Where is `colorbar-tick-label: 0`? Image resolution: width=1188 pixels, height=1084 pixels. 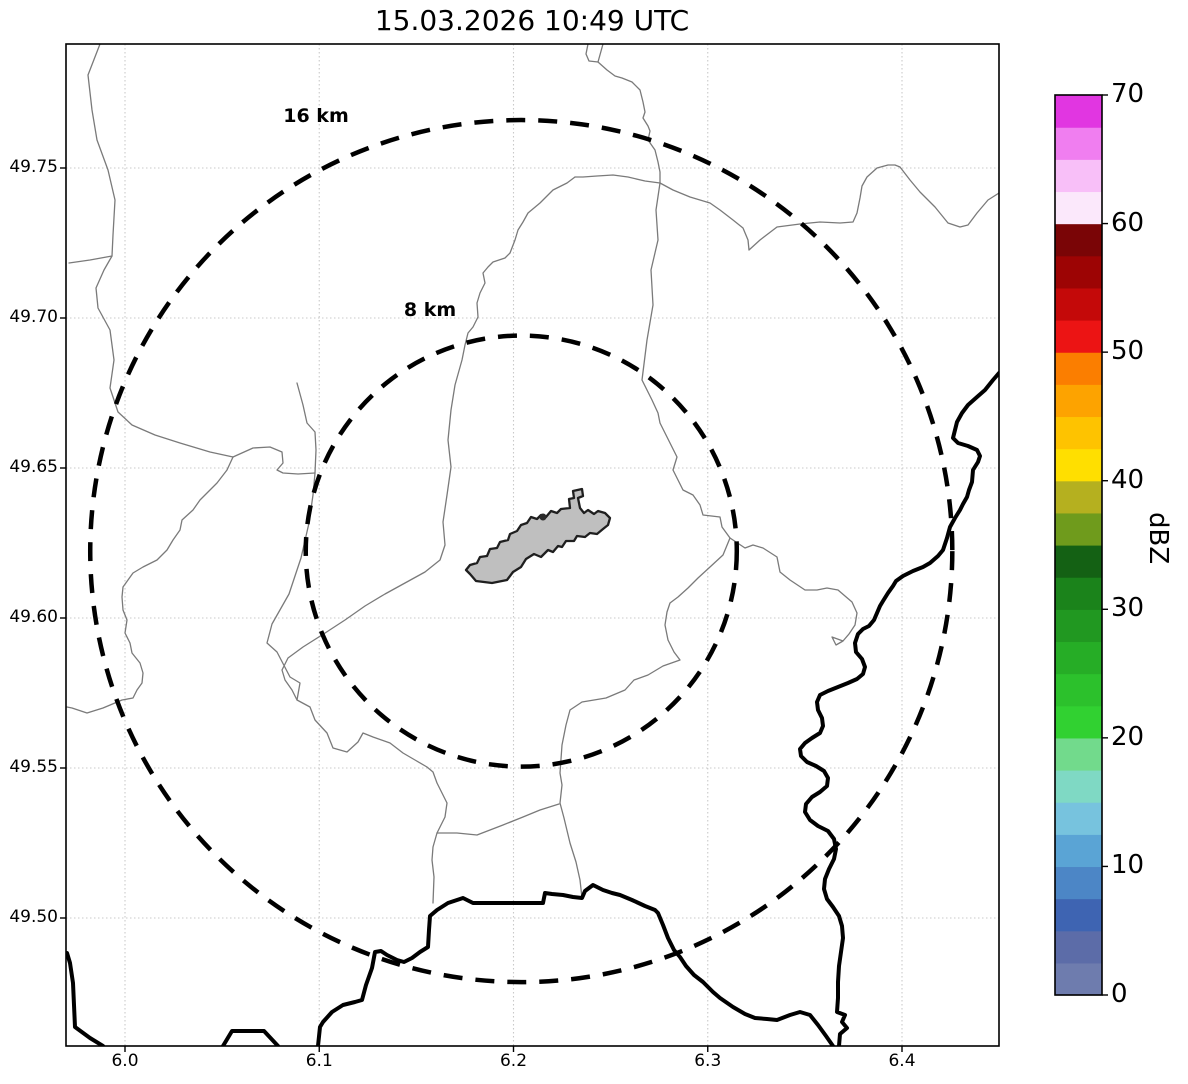 colorbar-tick-label: 0 is located at coordinates (1119, 994).